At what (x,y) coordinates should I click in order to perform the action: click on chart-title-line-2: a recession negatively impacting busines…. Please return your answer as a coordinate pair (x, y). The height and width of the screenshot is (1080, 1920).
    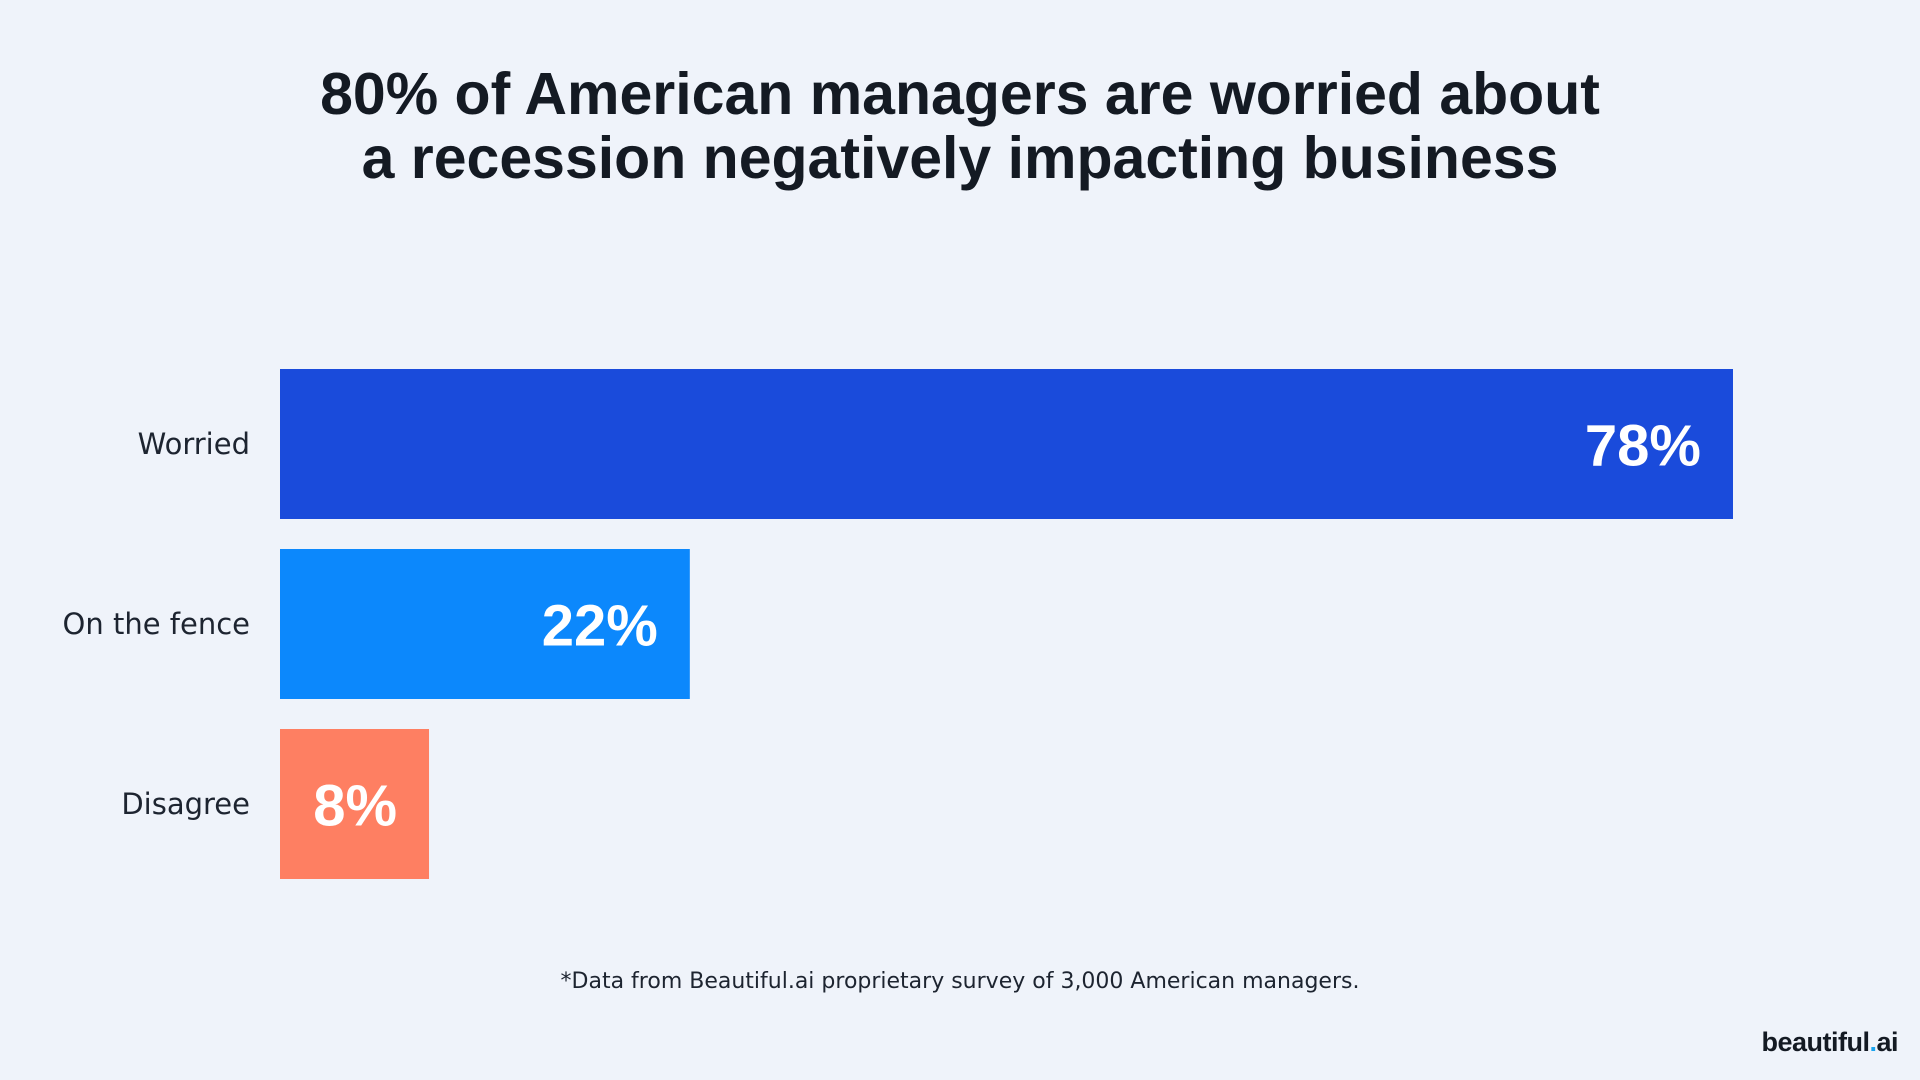
    Looking at the image, I should click on (960, 158).